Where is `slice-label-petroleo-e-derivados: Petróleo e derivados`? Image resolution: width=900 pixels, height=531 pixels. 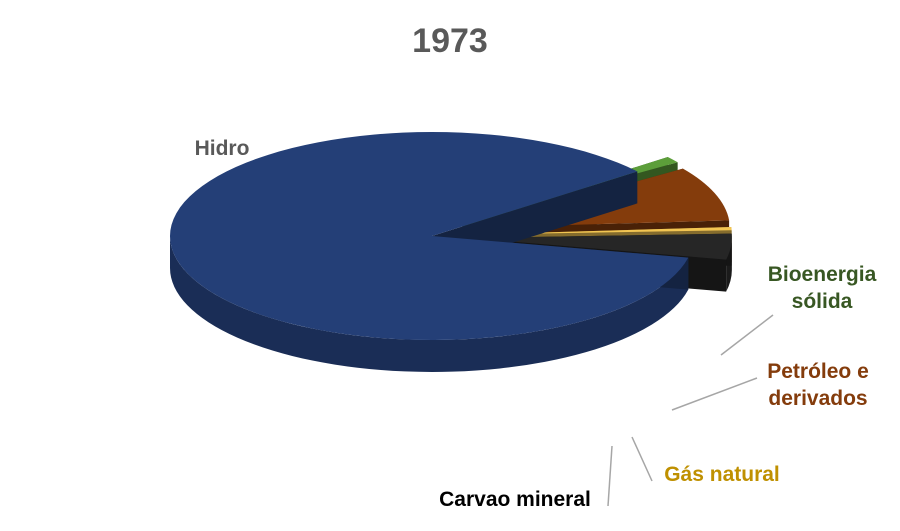
slice-label-petroleo-e-derivados: Petróleo e derivados is located at coordinates (818, 385).